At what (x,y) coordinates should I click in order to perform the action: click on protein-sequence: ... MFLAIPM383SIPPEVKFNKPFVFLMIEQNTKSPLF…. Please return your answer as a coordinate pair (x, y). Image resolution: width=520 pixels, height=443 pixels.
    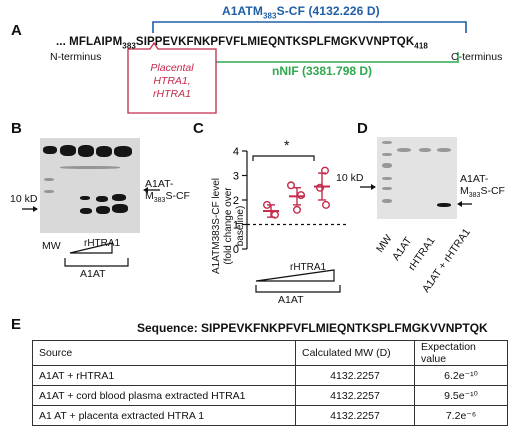
    Looking at the image, I should click on (242, 43).